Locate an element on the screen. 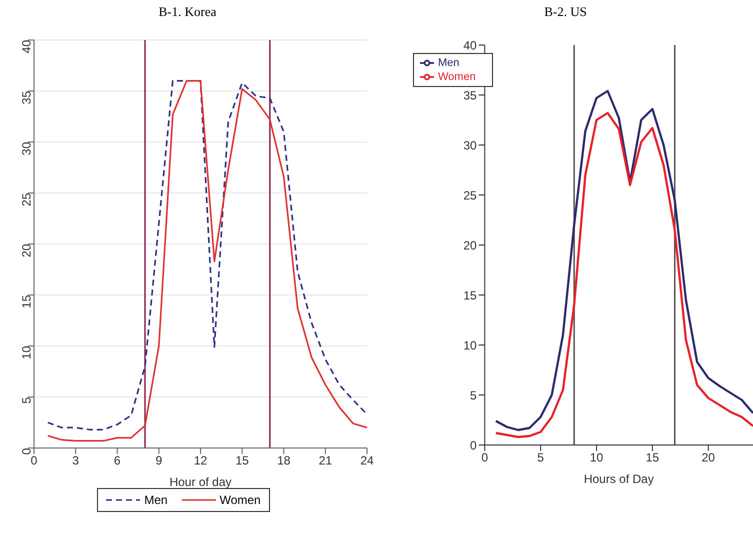 The width and height of the screenshot is (753, 538). x-axis-title: Hour of day is located at coordinates (200, 482).